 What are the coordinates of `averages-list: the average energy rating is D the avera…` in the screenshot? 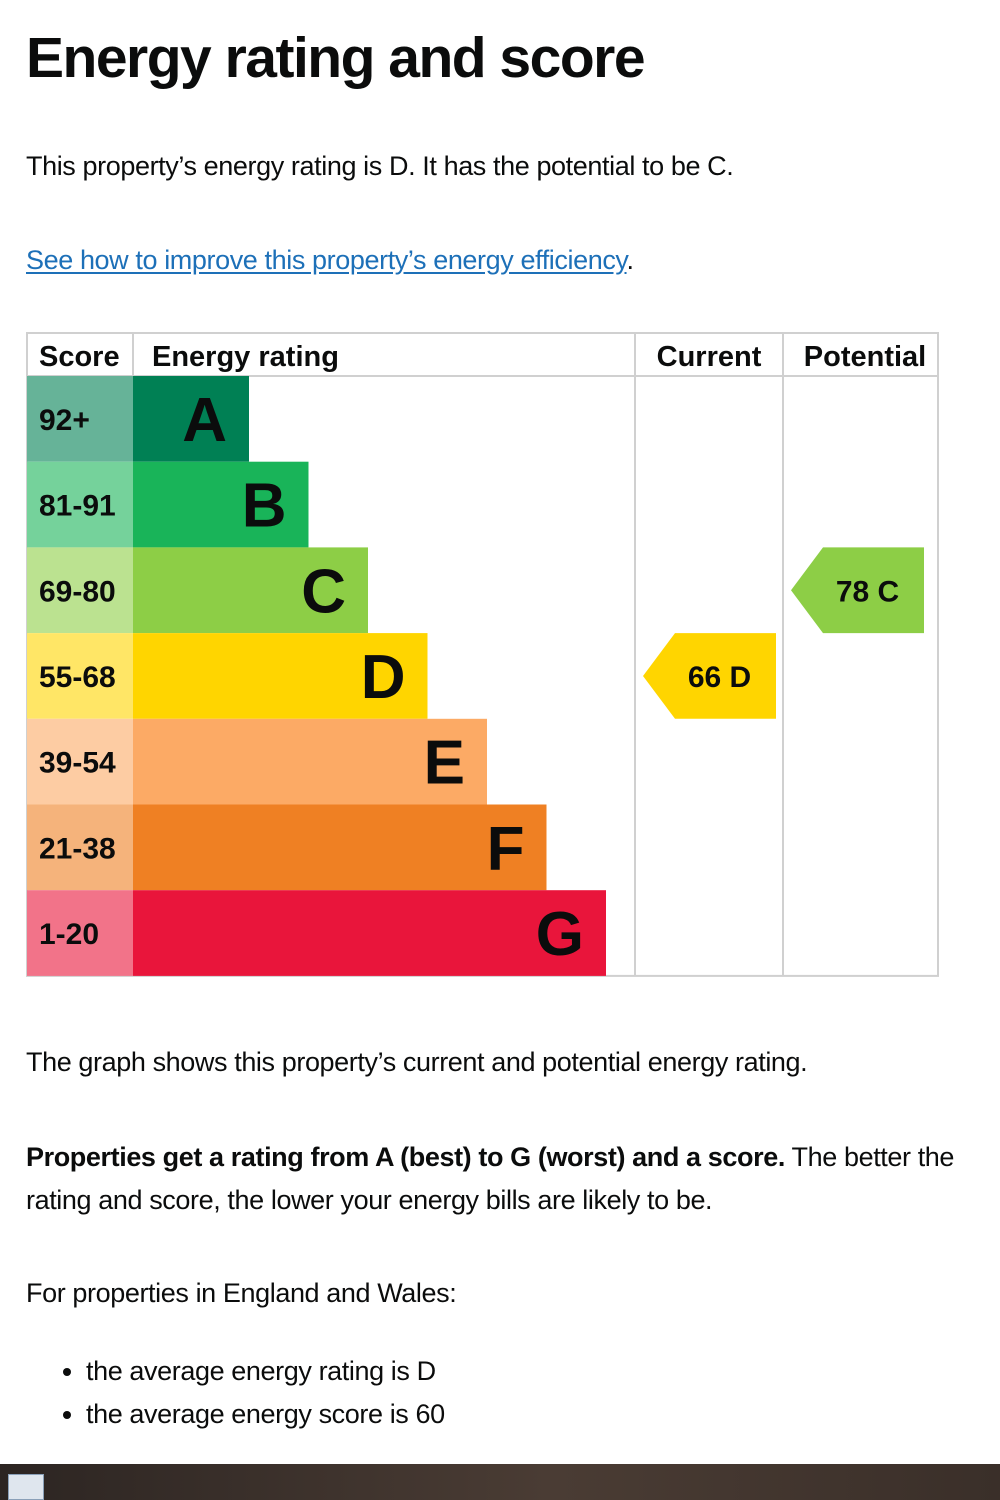 It's located at (235, 1393).